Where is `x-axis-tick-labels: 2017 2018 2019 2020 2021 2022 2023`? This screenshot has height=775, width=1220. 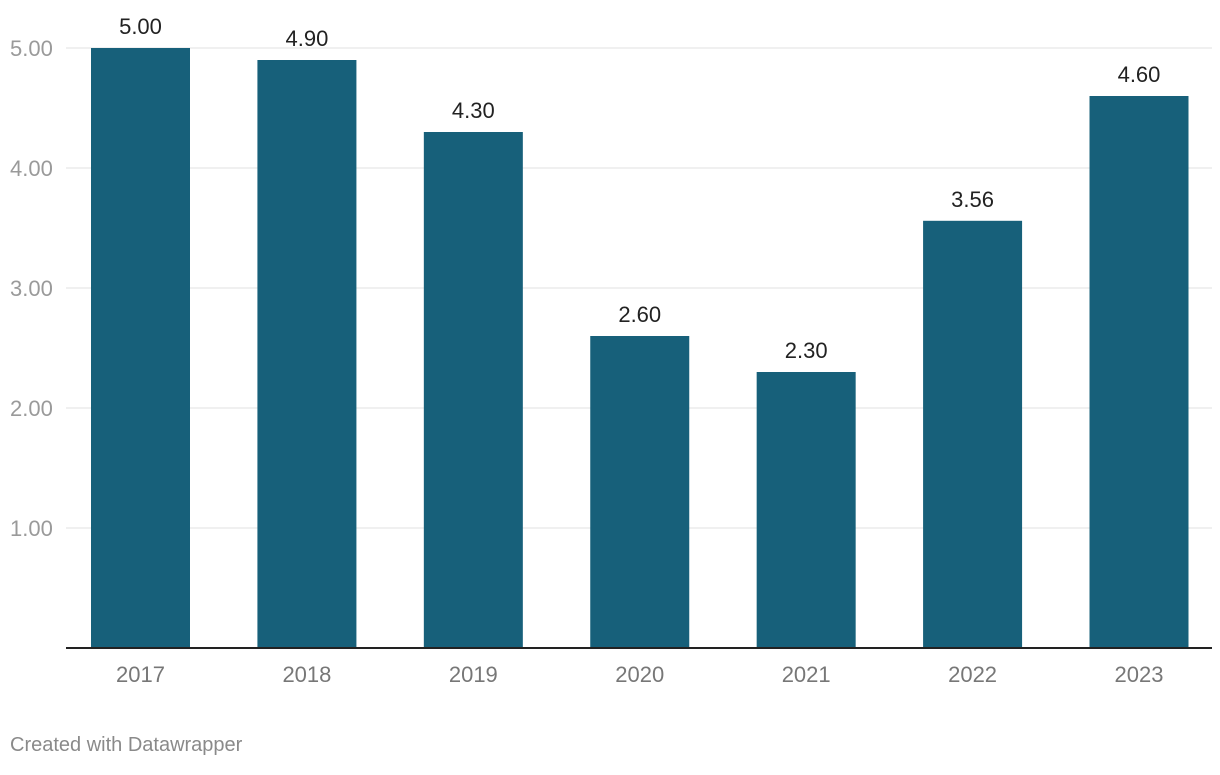
x-axis-tick-labels: 2017 2018 2019 2020 2021 2022 2023 is located at coordinates (639, 674).